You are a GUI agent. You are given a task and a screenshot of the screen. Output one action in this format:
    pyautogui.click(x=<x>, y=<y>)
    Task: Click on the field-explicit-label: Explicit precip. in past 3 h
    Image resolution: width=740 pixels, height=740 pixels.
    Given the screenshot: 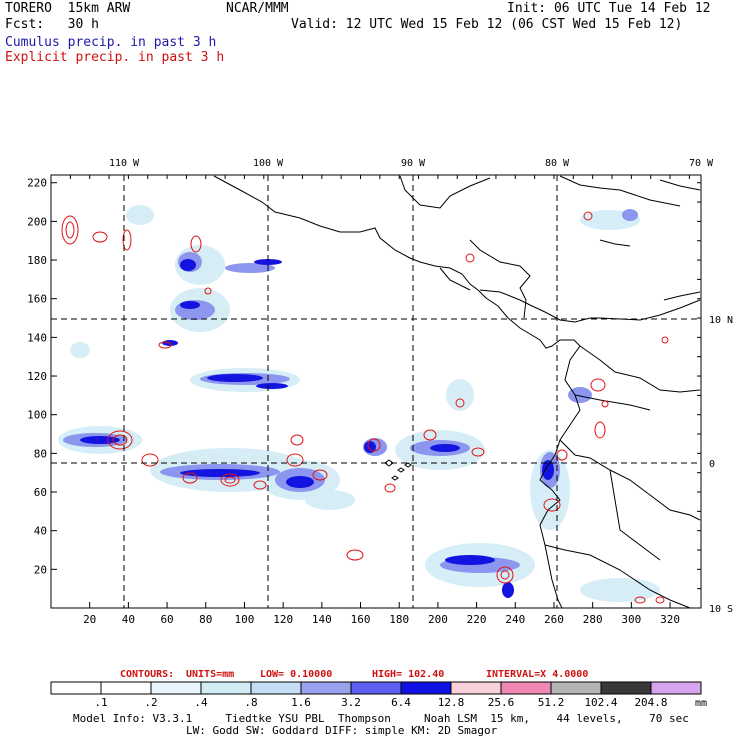 What is the action you would take?
    pyautogui.click(x=115, y=57)
    